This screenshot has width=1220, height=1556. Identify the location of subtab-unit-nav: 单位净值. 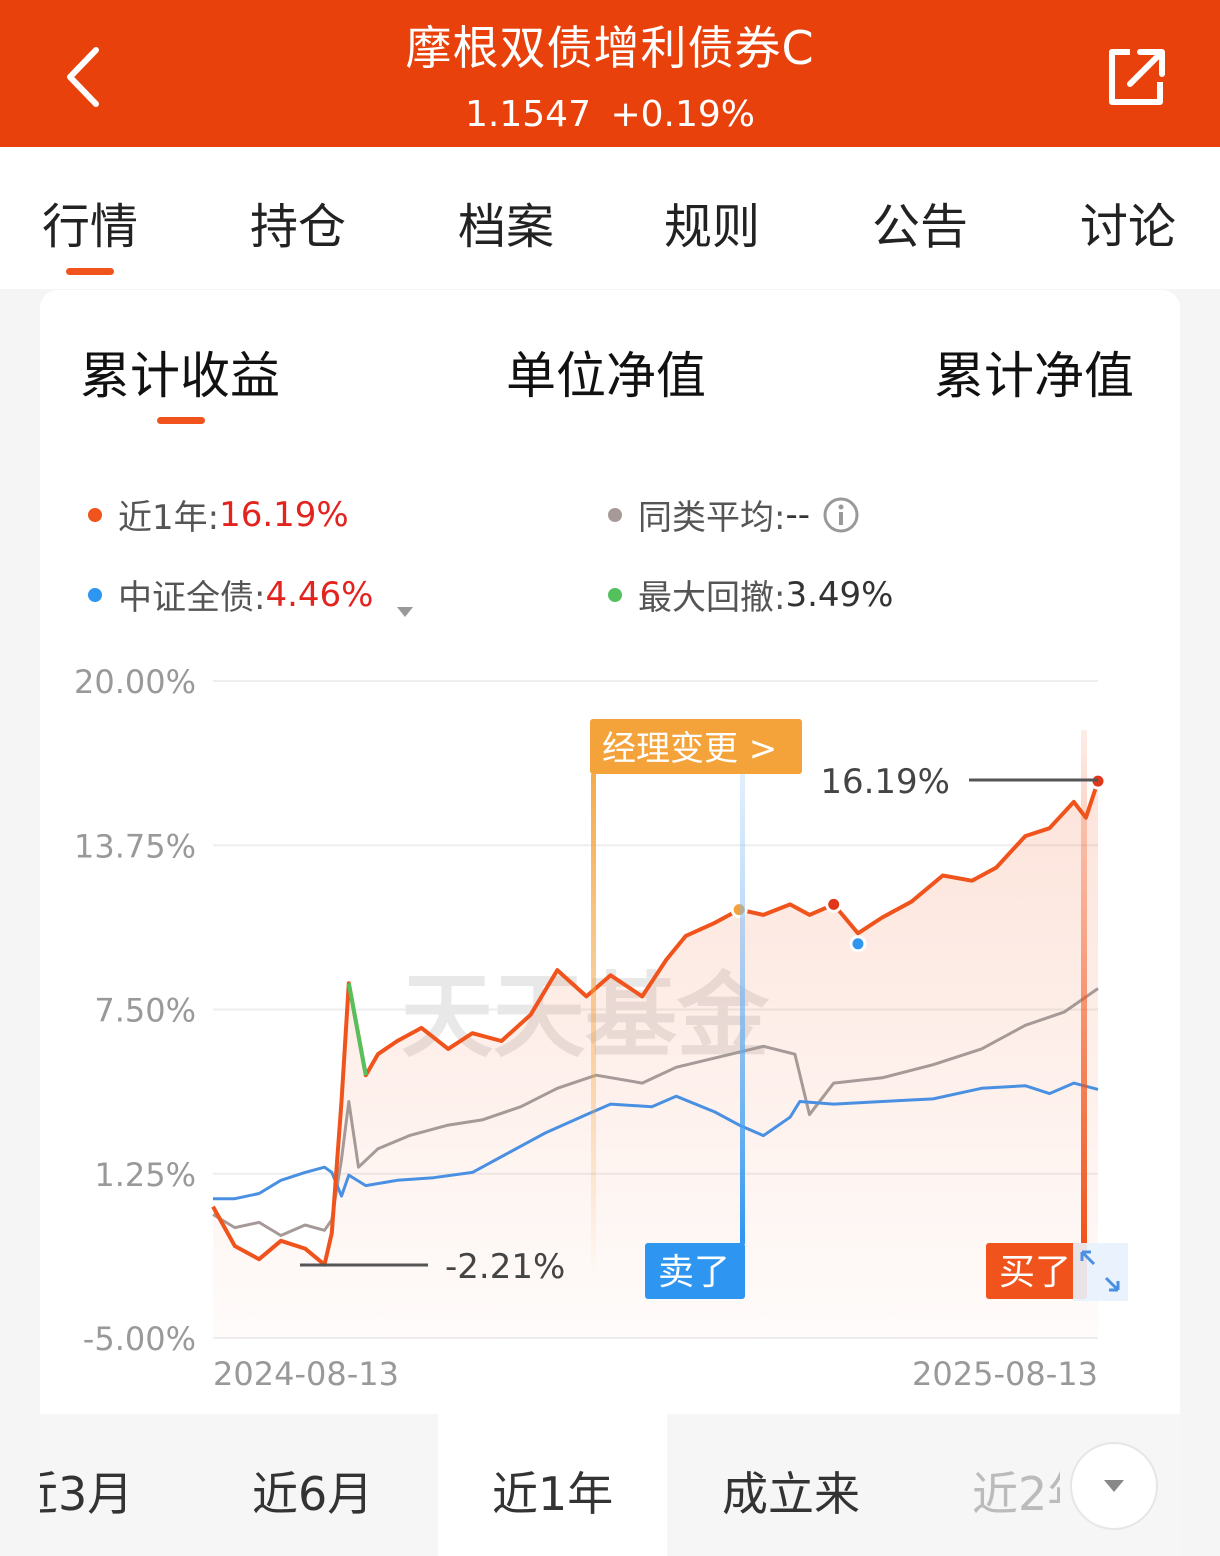
(606, 376).